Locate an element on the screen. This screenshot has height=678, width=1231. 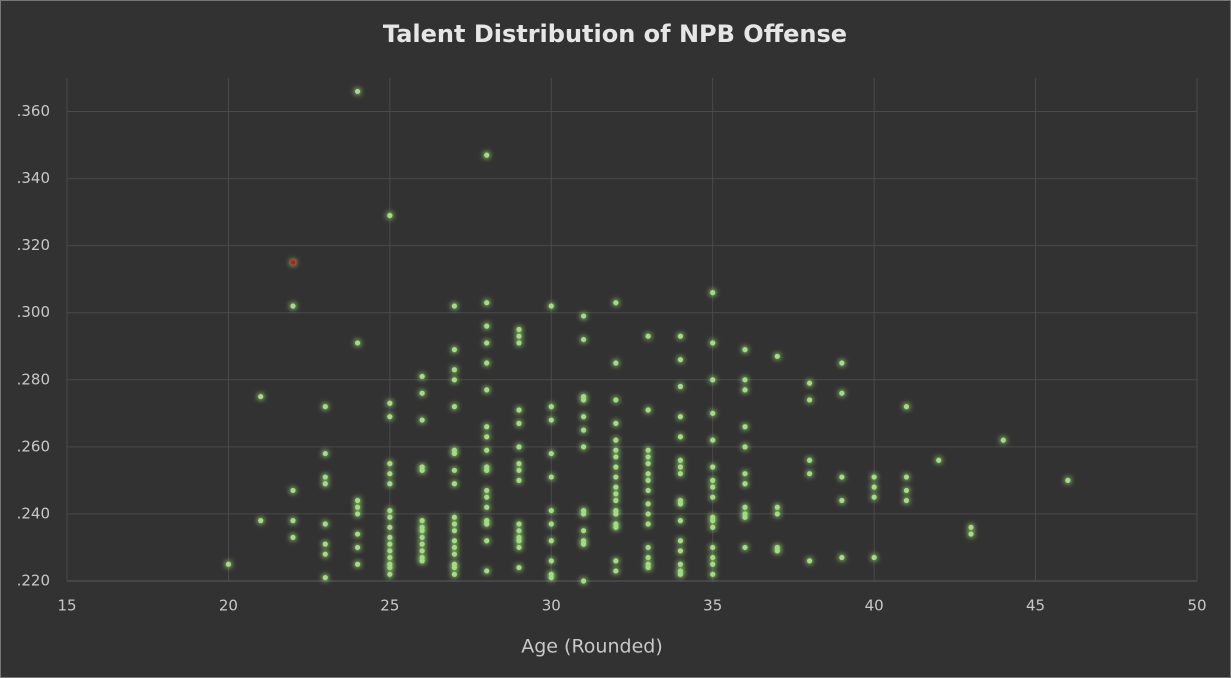
x-tick-label: 25 is located at coordinates (389, 606).